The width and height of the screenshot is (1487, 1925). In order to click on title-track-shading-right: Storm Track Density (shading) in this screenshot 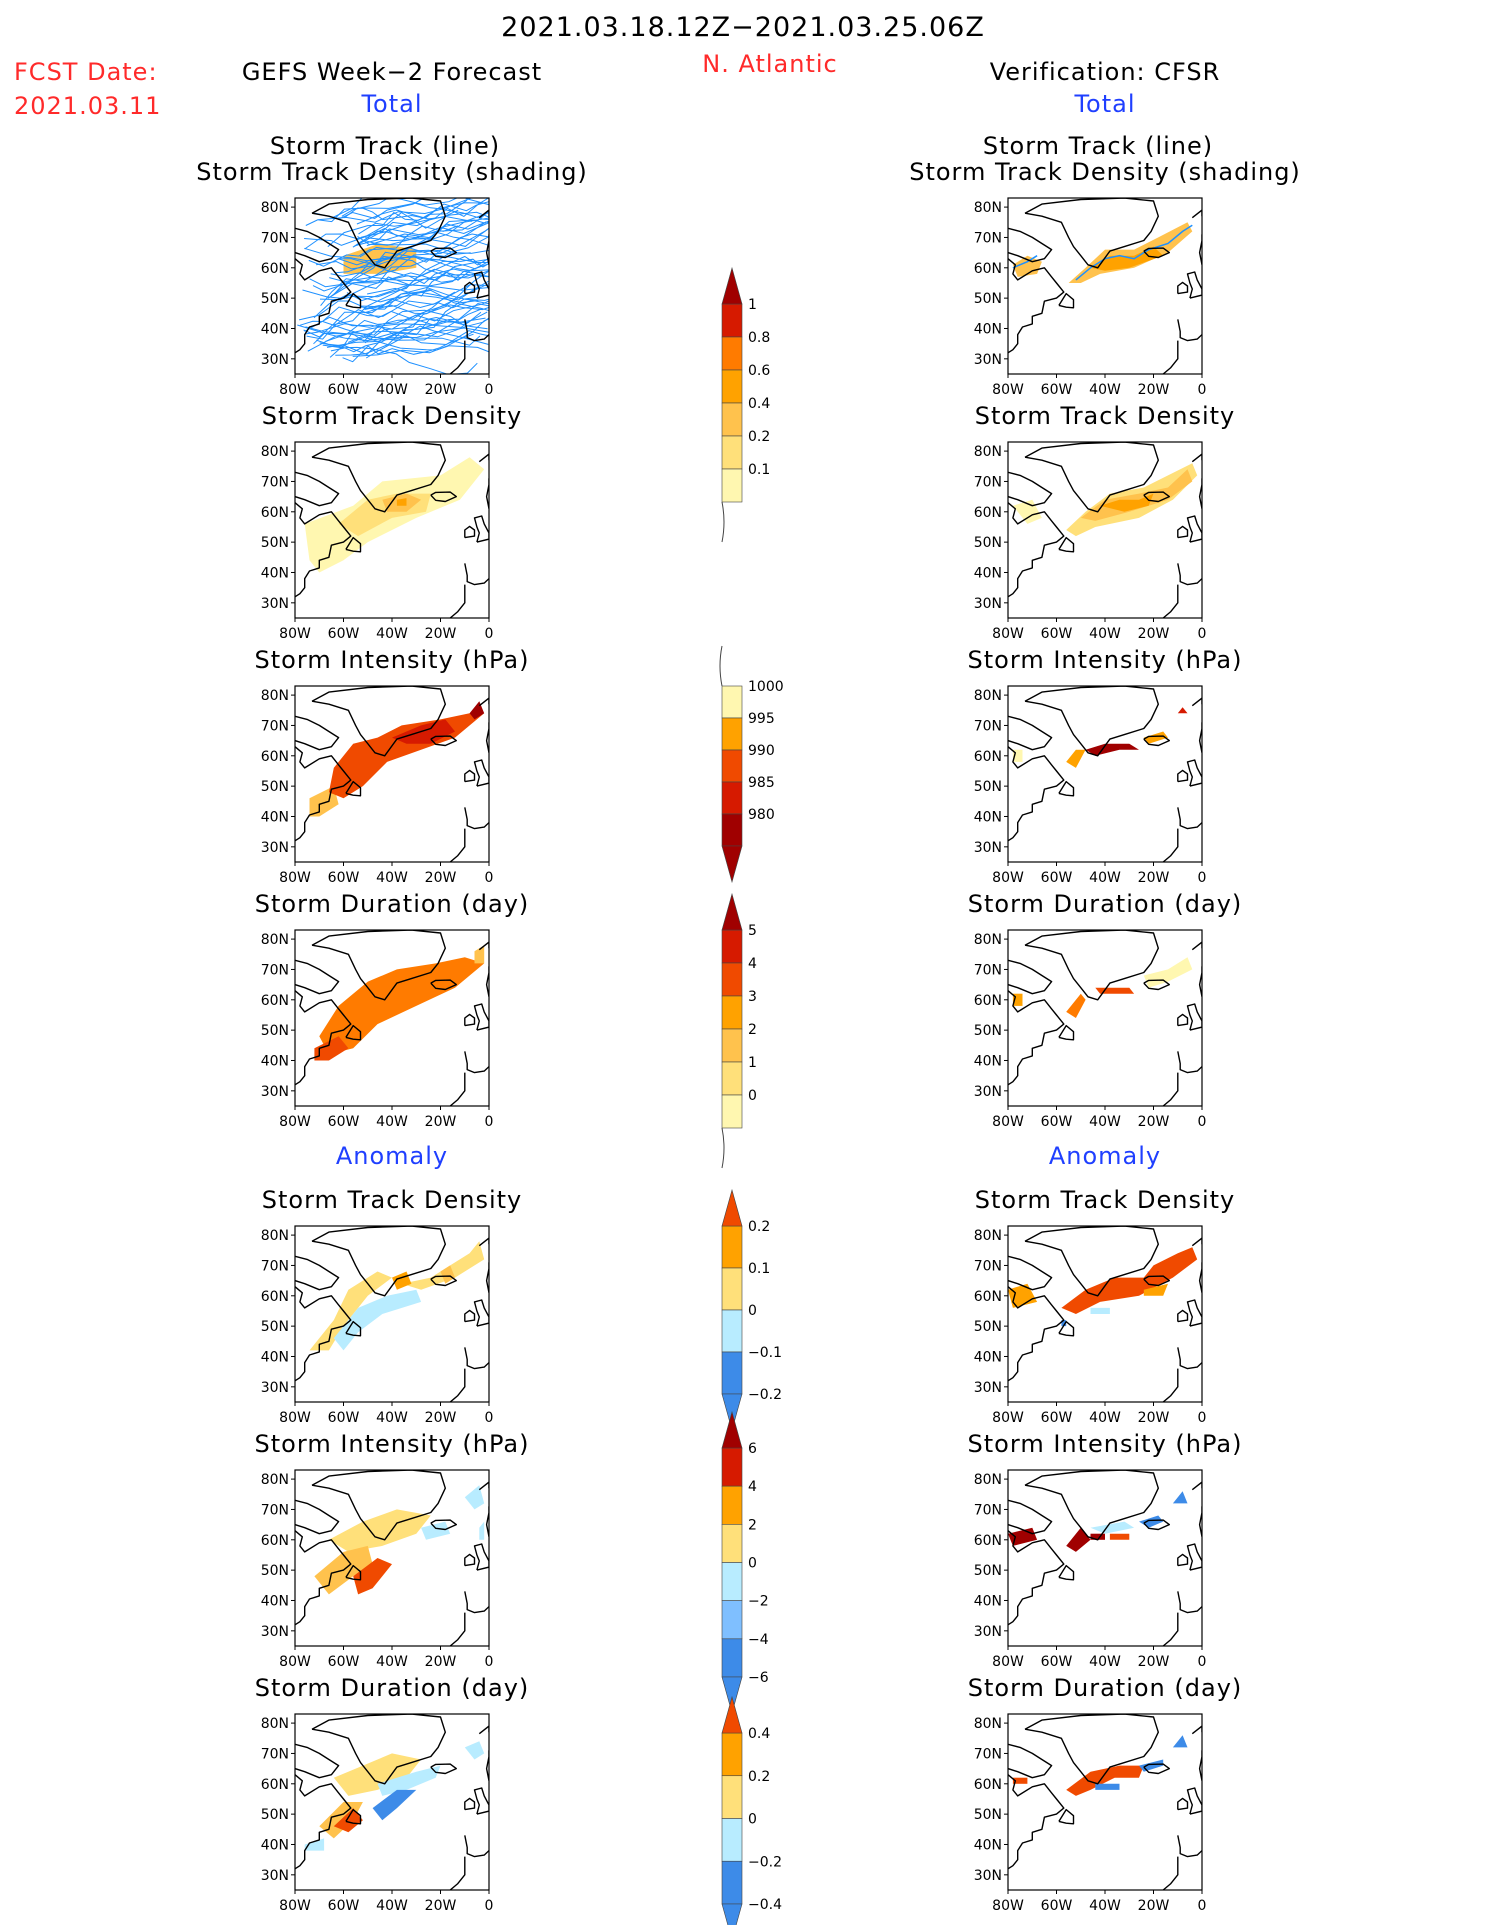, I will do `click(1105, 172)`.